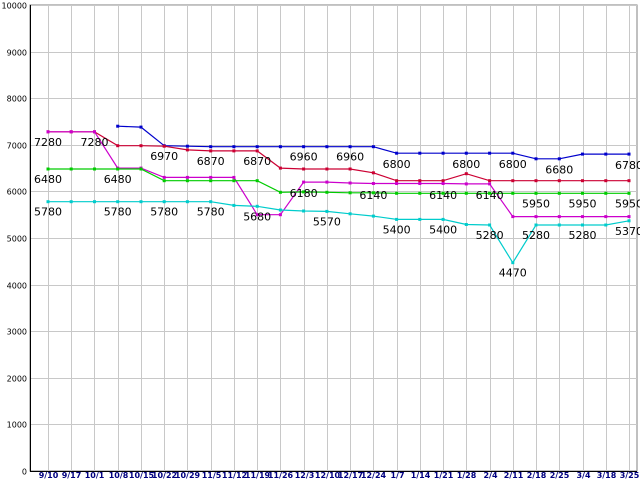 This screenshot has width=640, height=480. Describe the element at coordinates (281, 475) in the screenshot. I see `x-tick-label: 11/26` at that location.